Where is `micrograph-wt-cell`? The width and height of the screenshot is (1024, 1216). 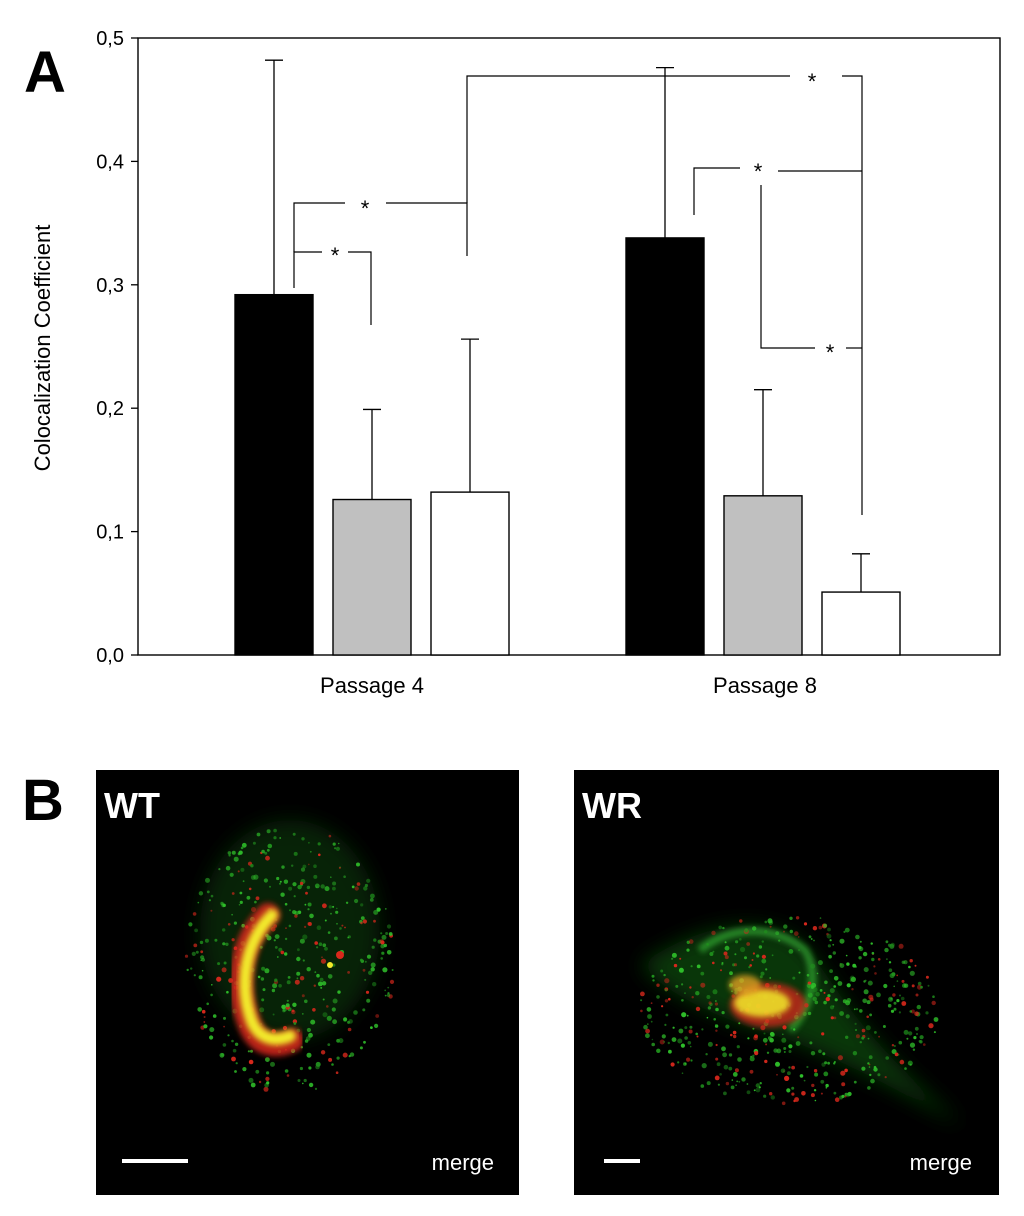 micrograph-wt-cell is located at coordinates (289, 956).